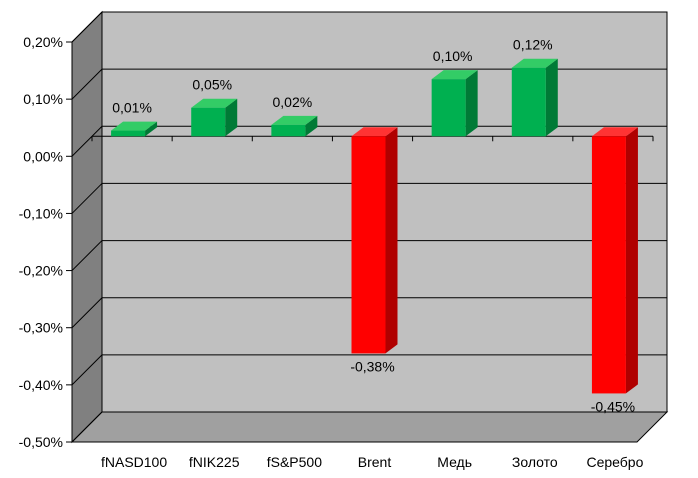 The width and height of the screenshot is (698, 478). I want to click on bar-fnasd100, so click(134, 129).